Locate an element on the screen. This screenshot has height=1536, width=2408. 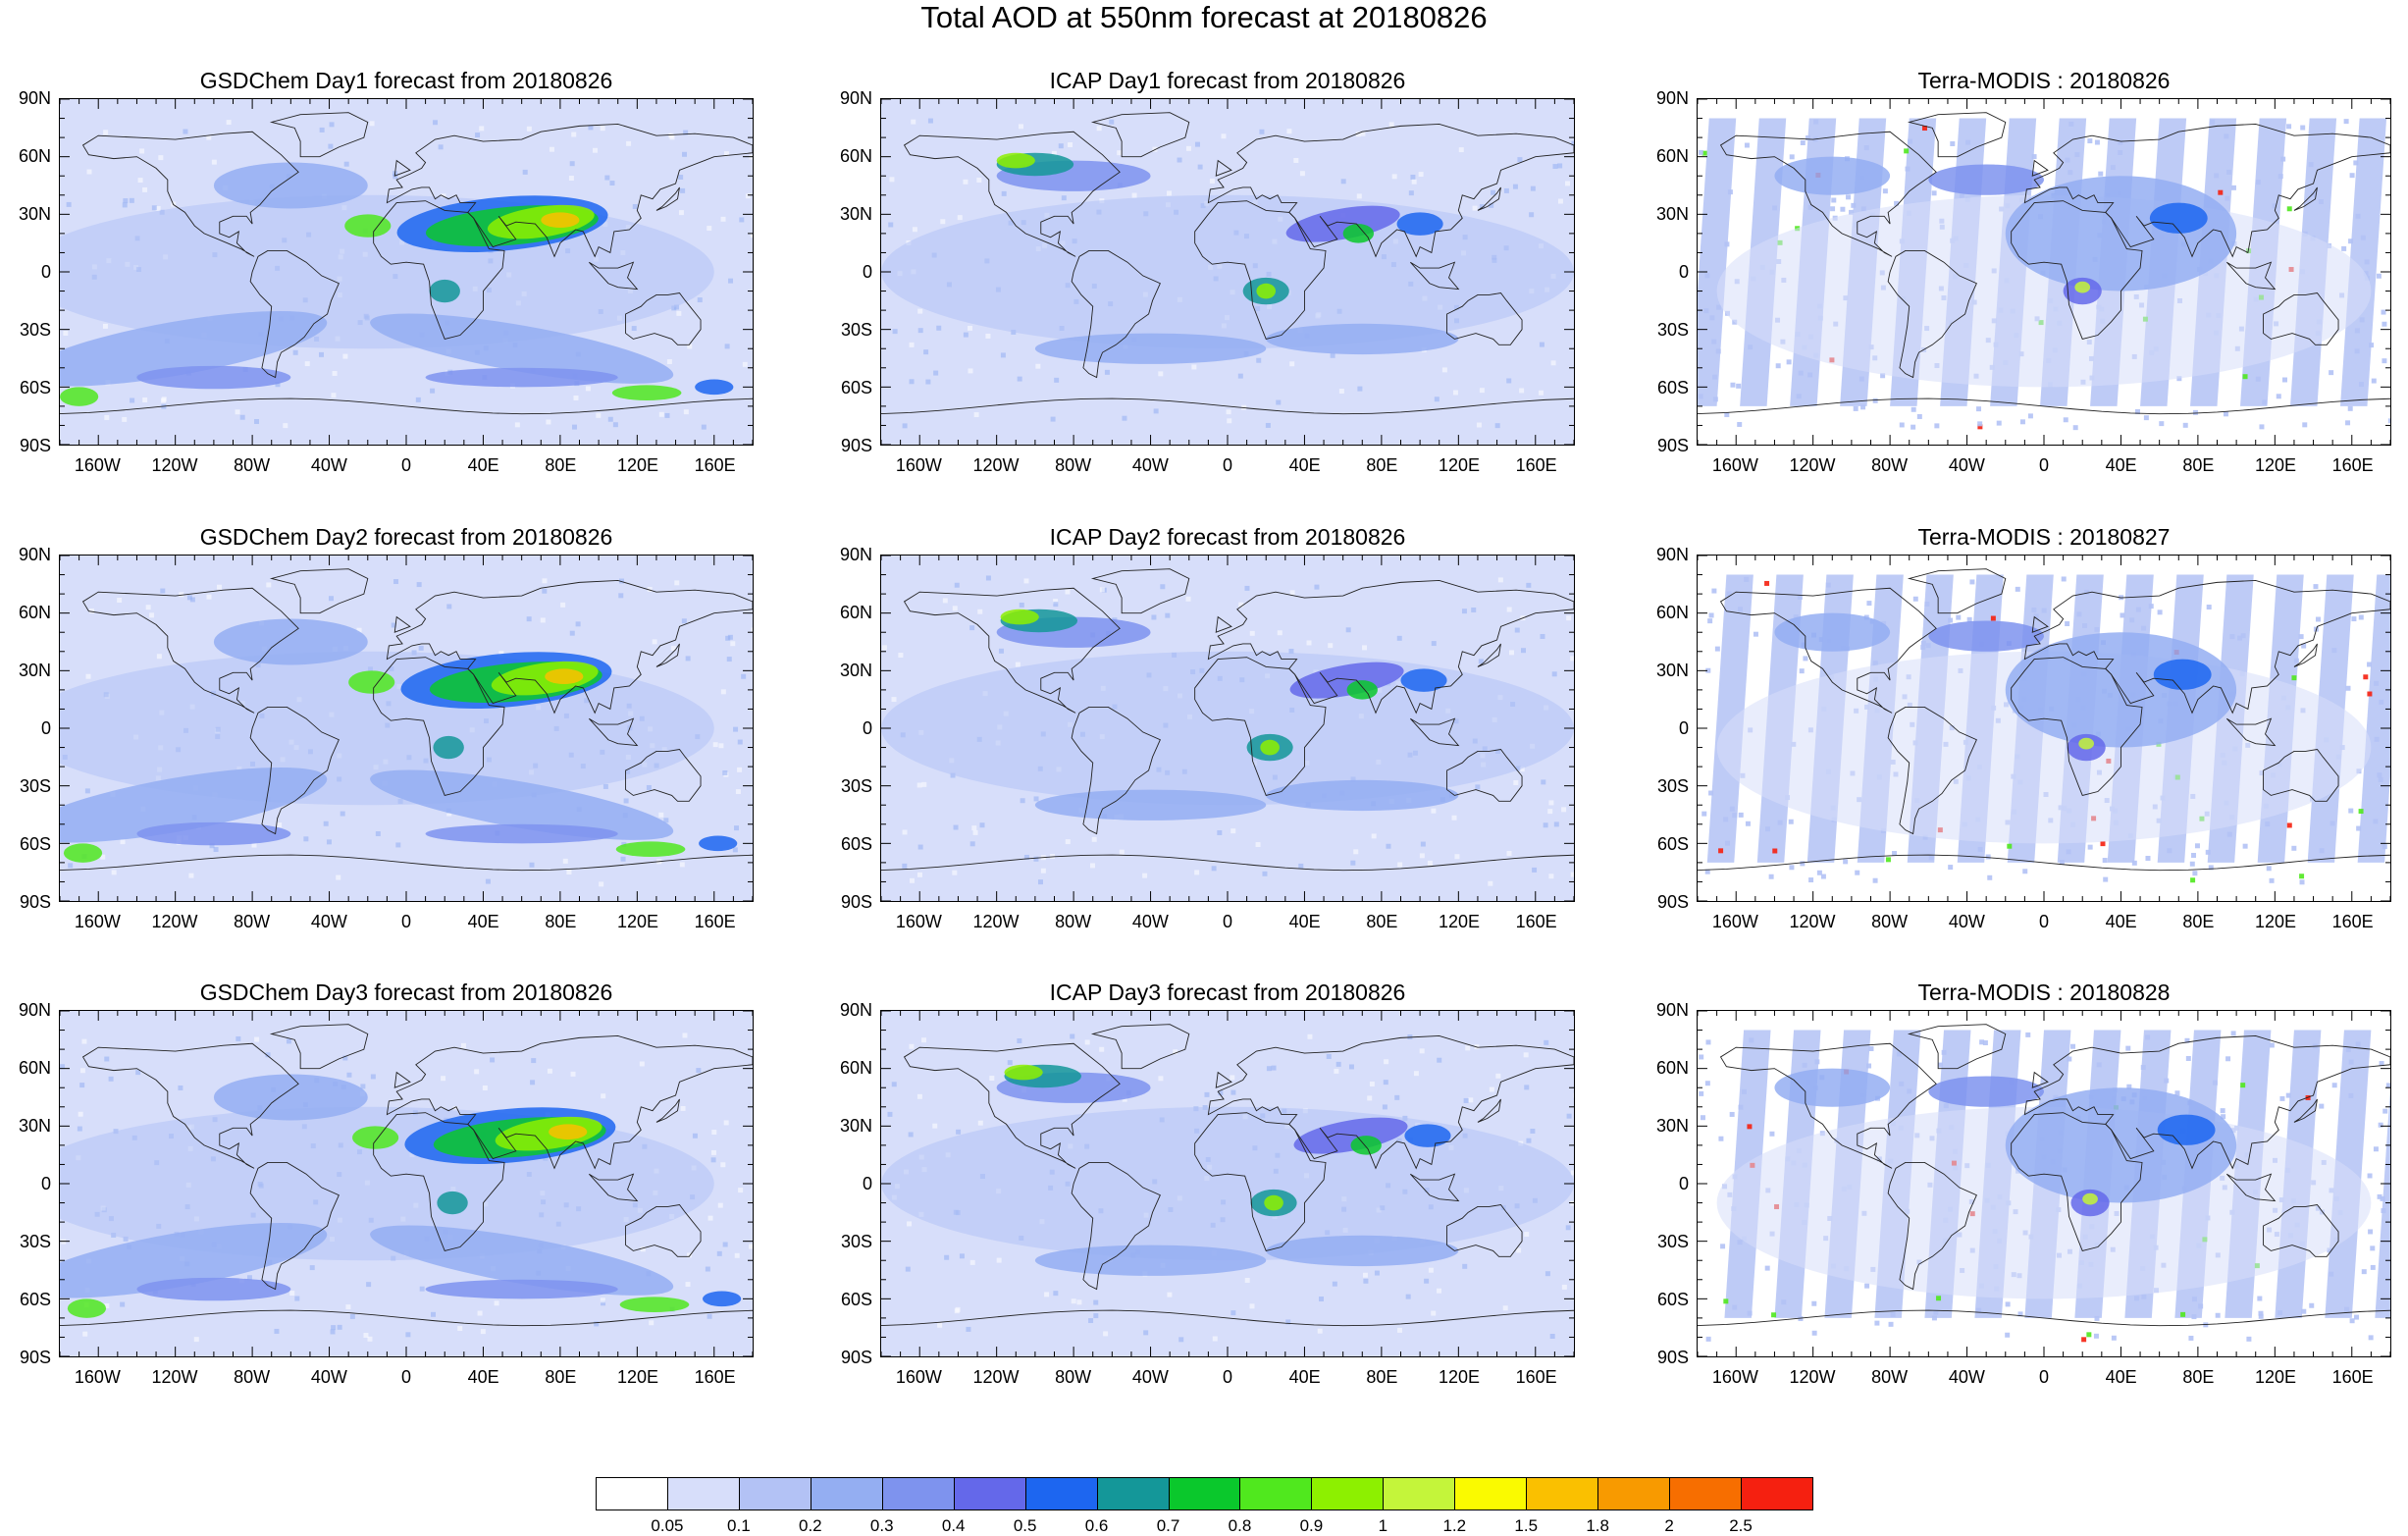
lon-tick-label: 160W is located at coordinates (918, 921).